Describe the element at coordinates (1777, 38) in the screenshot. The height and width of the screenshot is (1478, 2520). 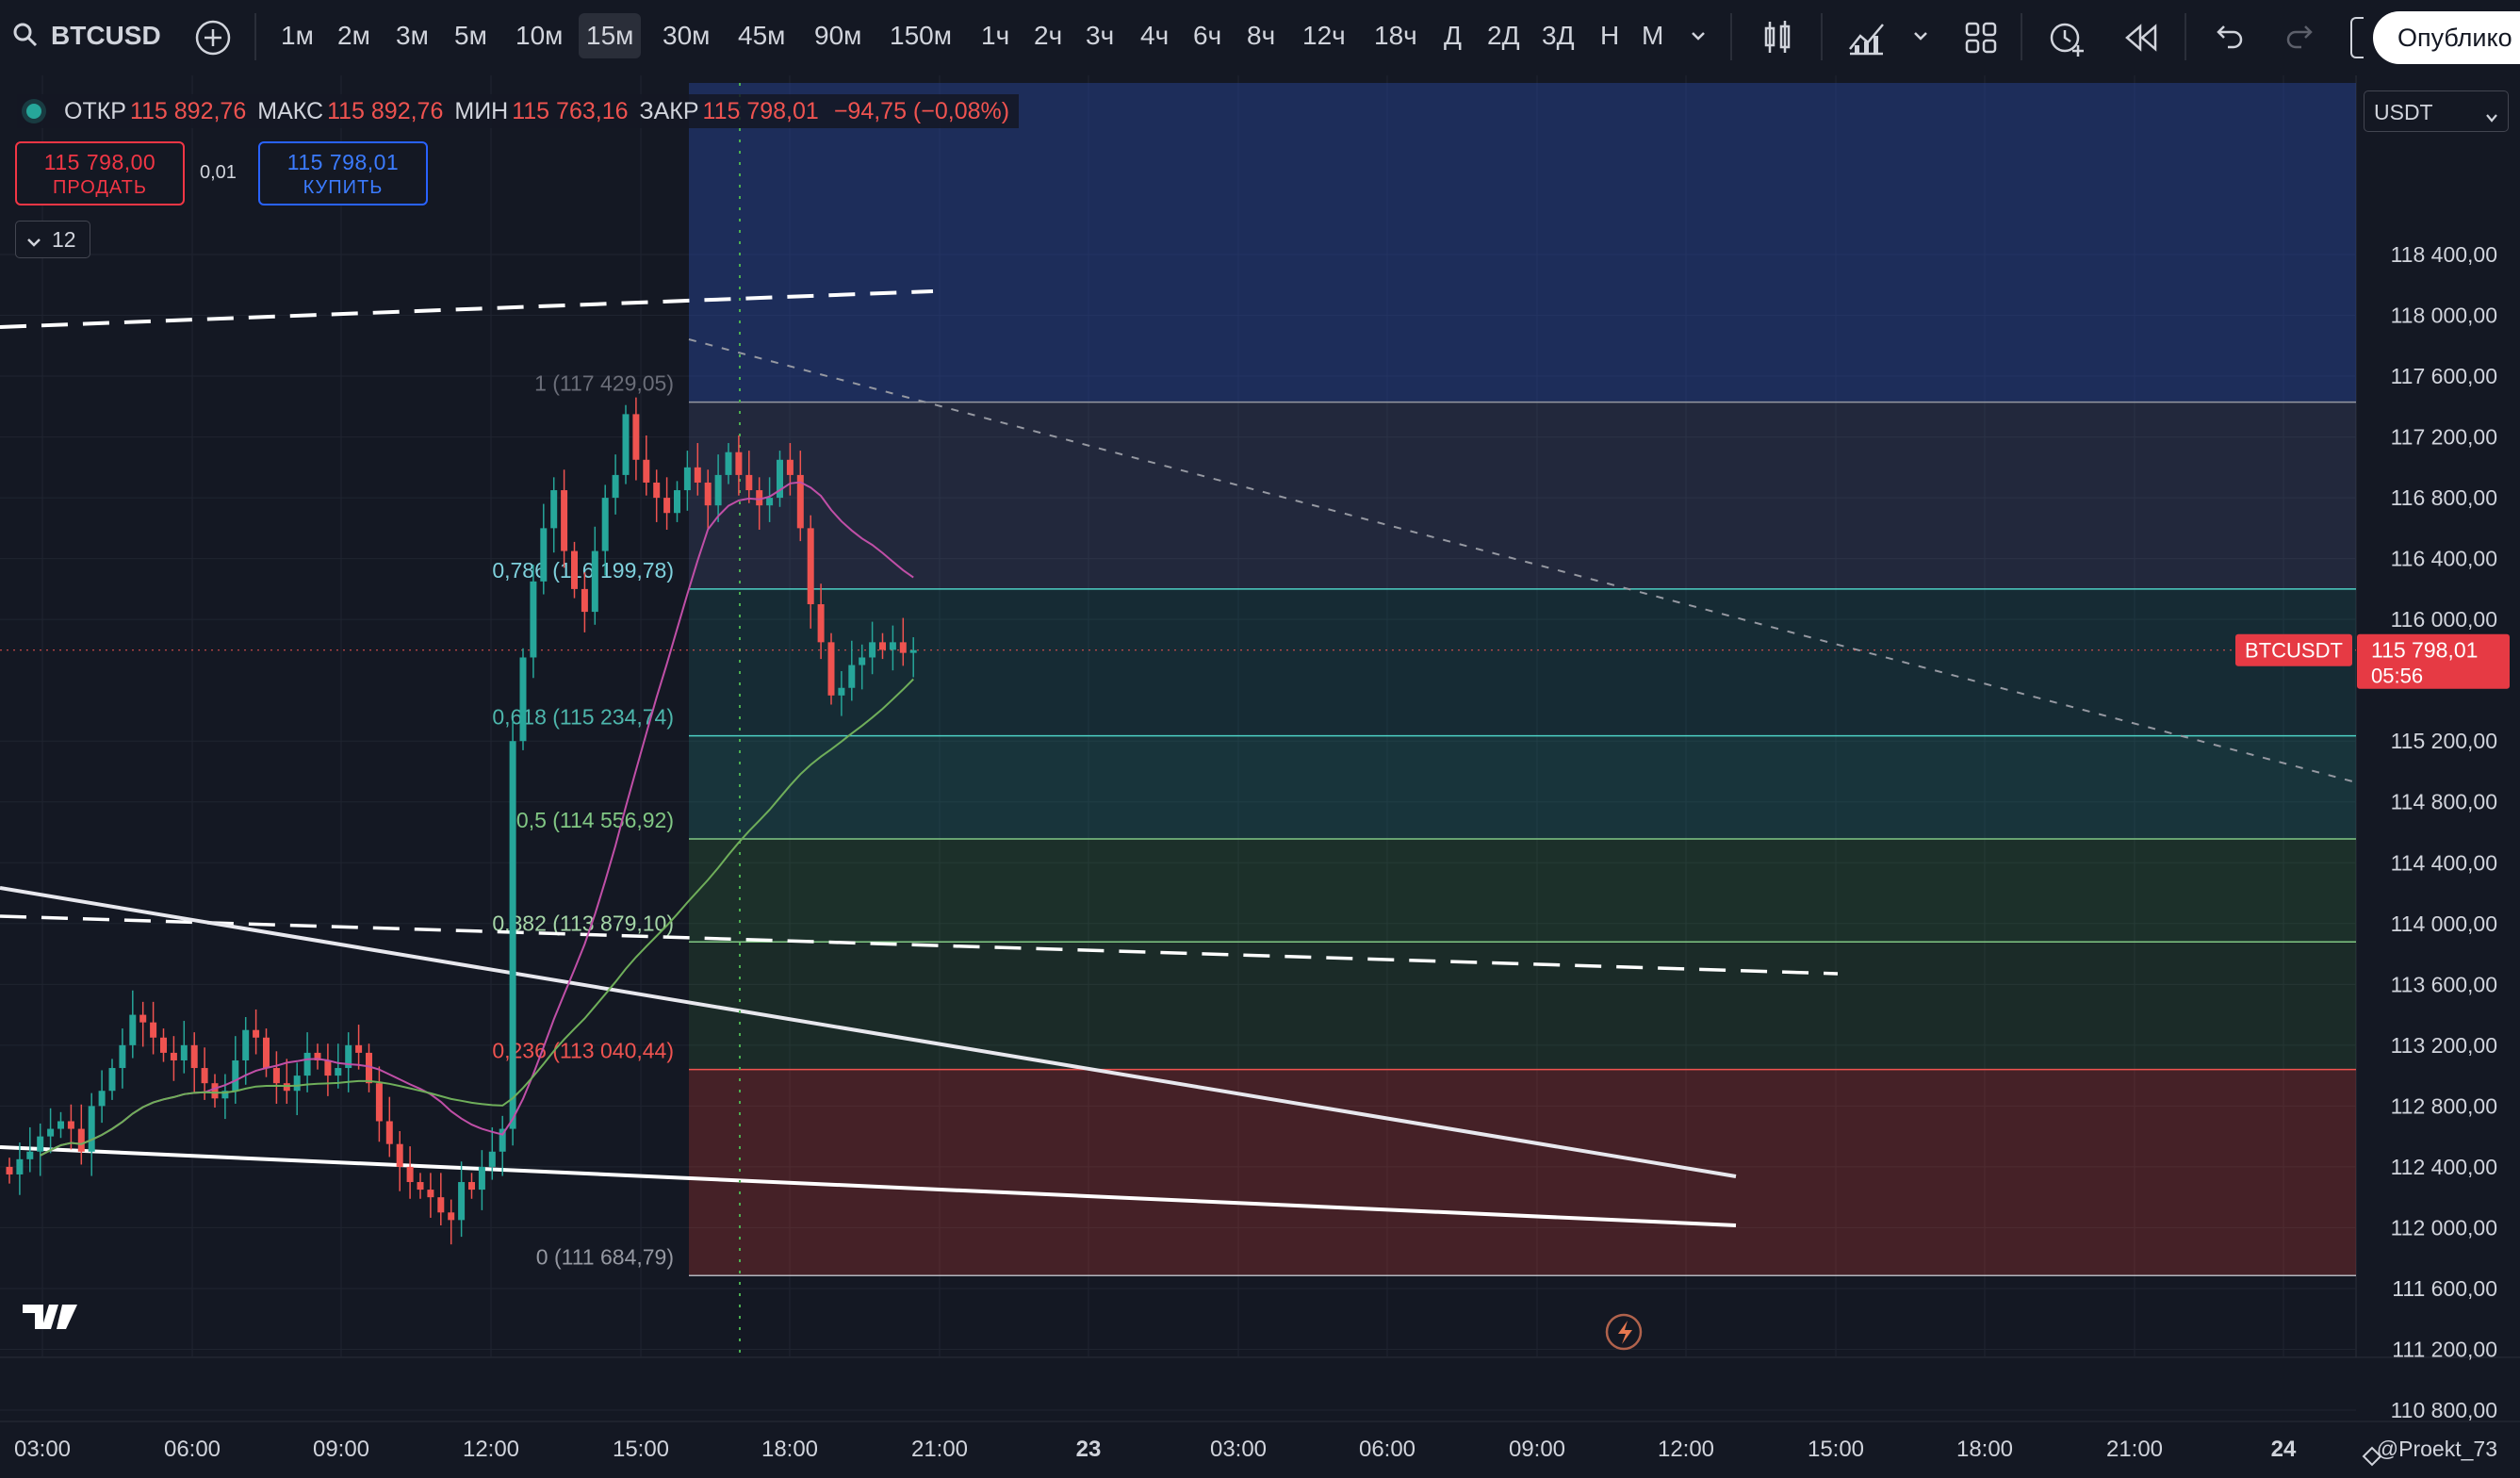
I see `candles-icon` at that location.